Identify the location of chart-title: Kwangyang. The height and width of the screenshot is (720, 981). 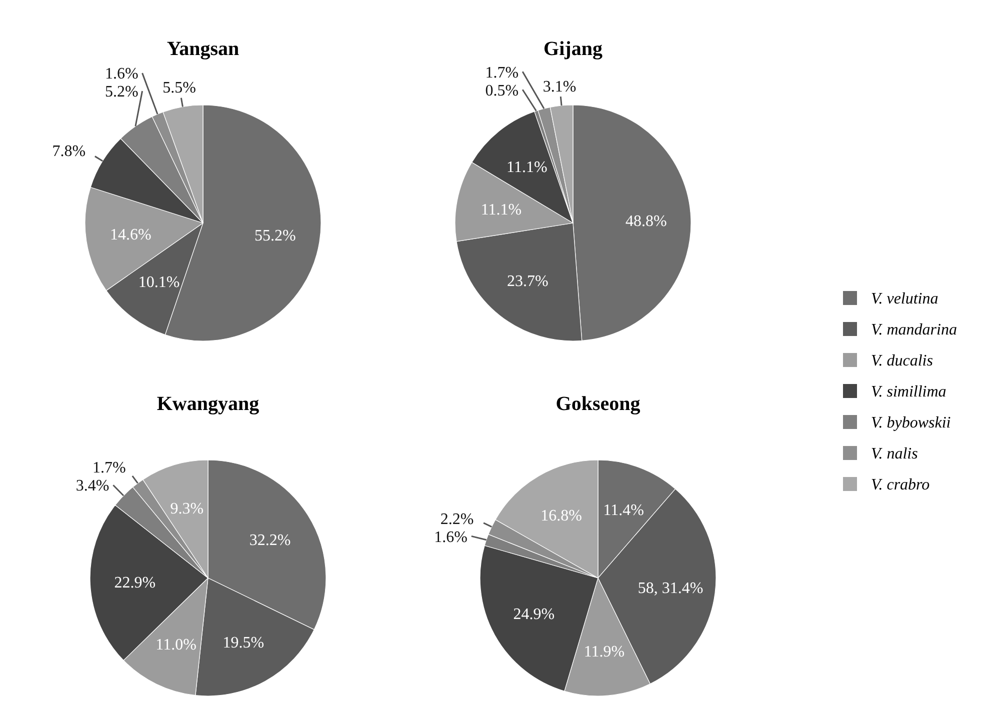
(208, 404).